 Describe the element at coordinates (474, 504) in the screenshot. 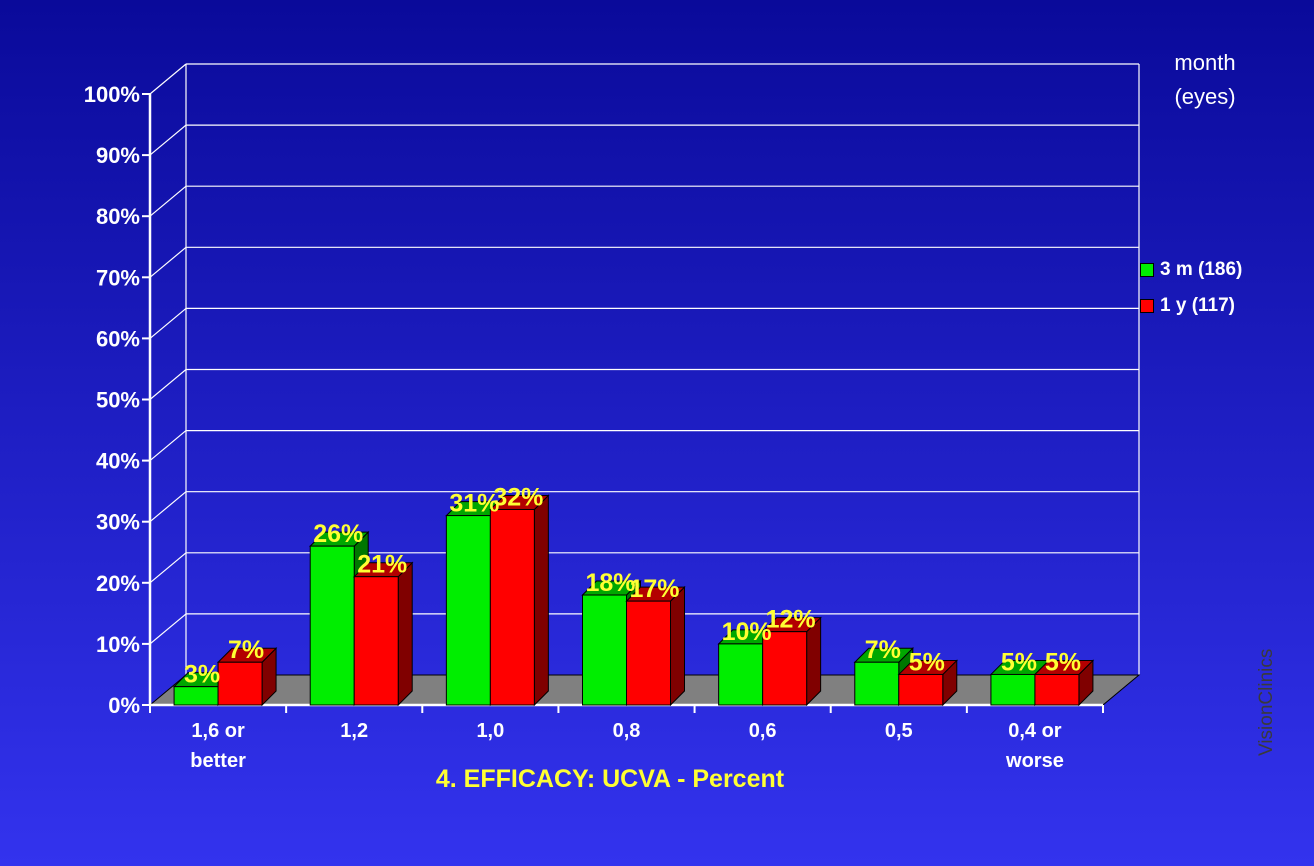

I see `data-label-0-2: 31%` at that location.